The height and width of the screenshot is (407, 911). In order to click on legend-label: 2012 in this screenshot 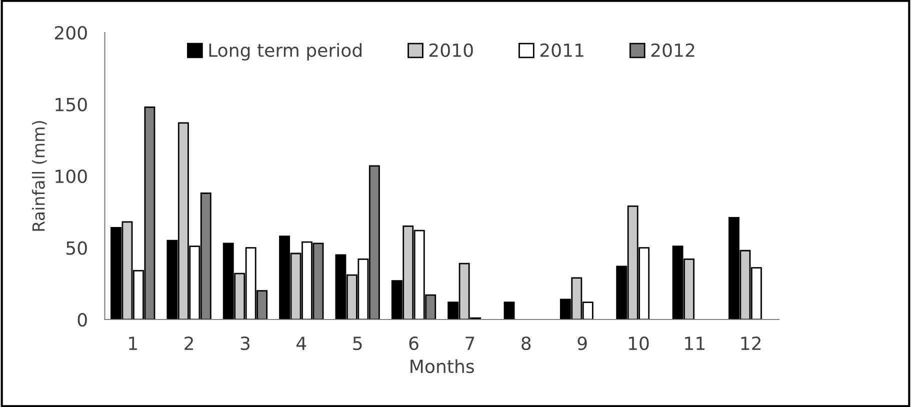, I will do `click(672, 50)`.